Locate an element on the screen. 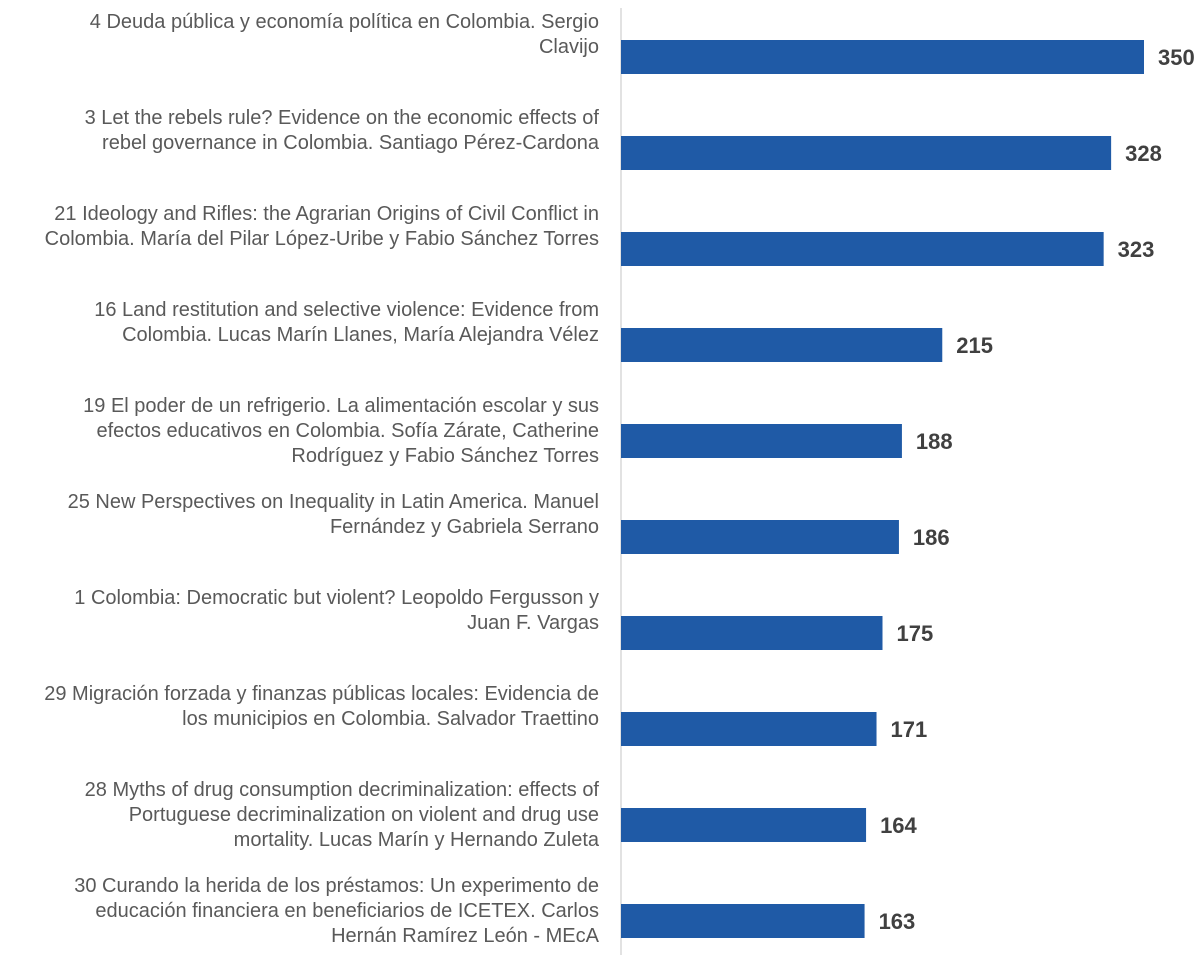  category-label-9-line-2: Hernán Ramírez León - MEcA is located at coordinates (465, 936).